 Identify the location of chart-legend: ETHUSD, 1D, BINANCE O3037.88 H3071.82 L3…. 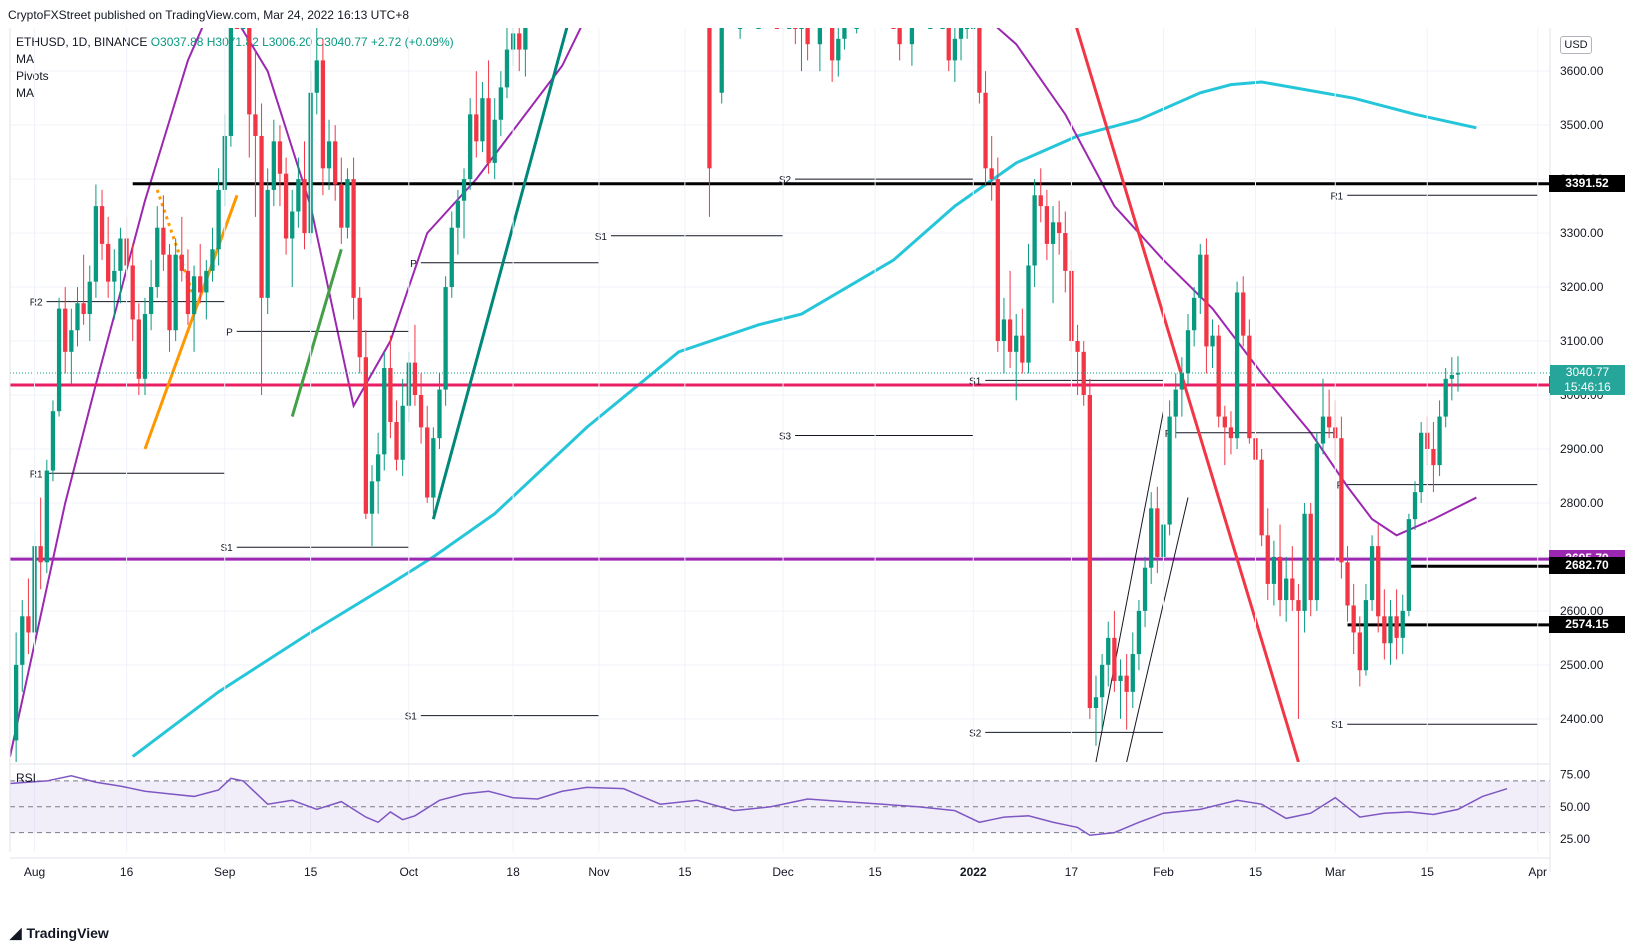
(235, 68).